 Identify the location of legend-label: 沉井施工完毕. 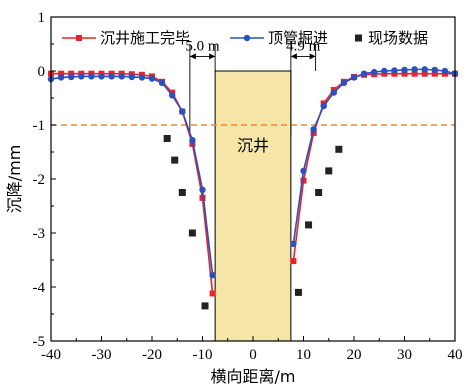
(145, 38).